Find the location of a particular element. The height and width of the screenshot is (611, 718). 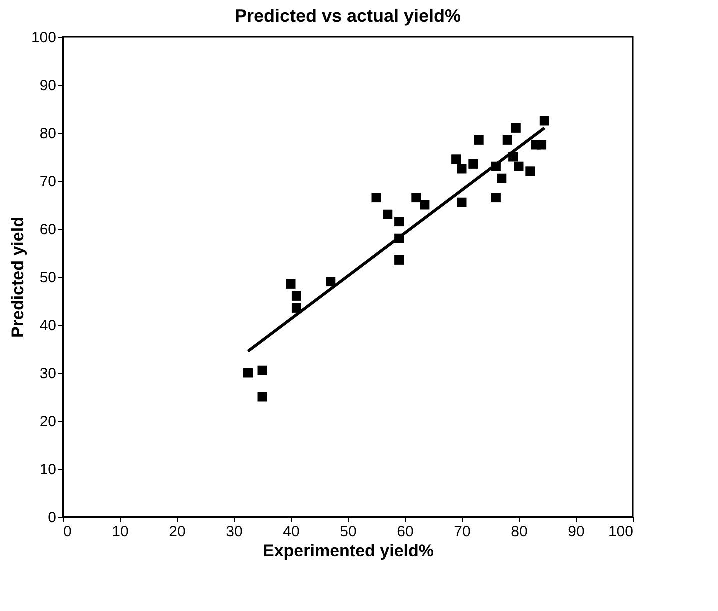

y-tick-label: 20 is located at coordinates (48, 422).